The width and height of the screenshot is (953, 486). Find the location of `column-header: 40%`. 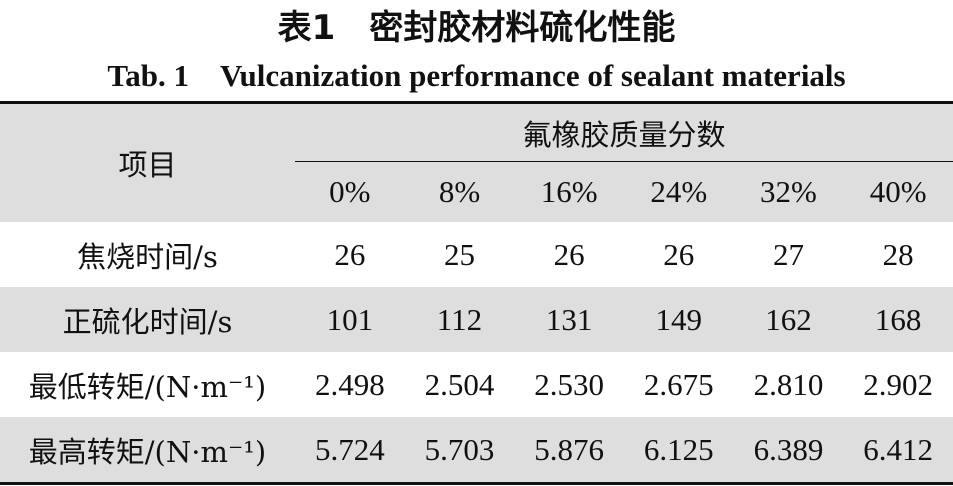

column-header: 40% is located at coordinates (898, 191).